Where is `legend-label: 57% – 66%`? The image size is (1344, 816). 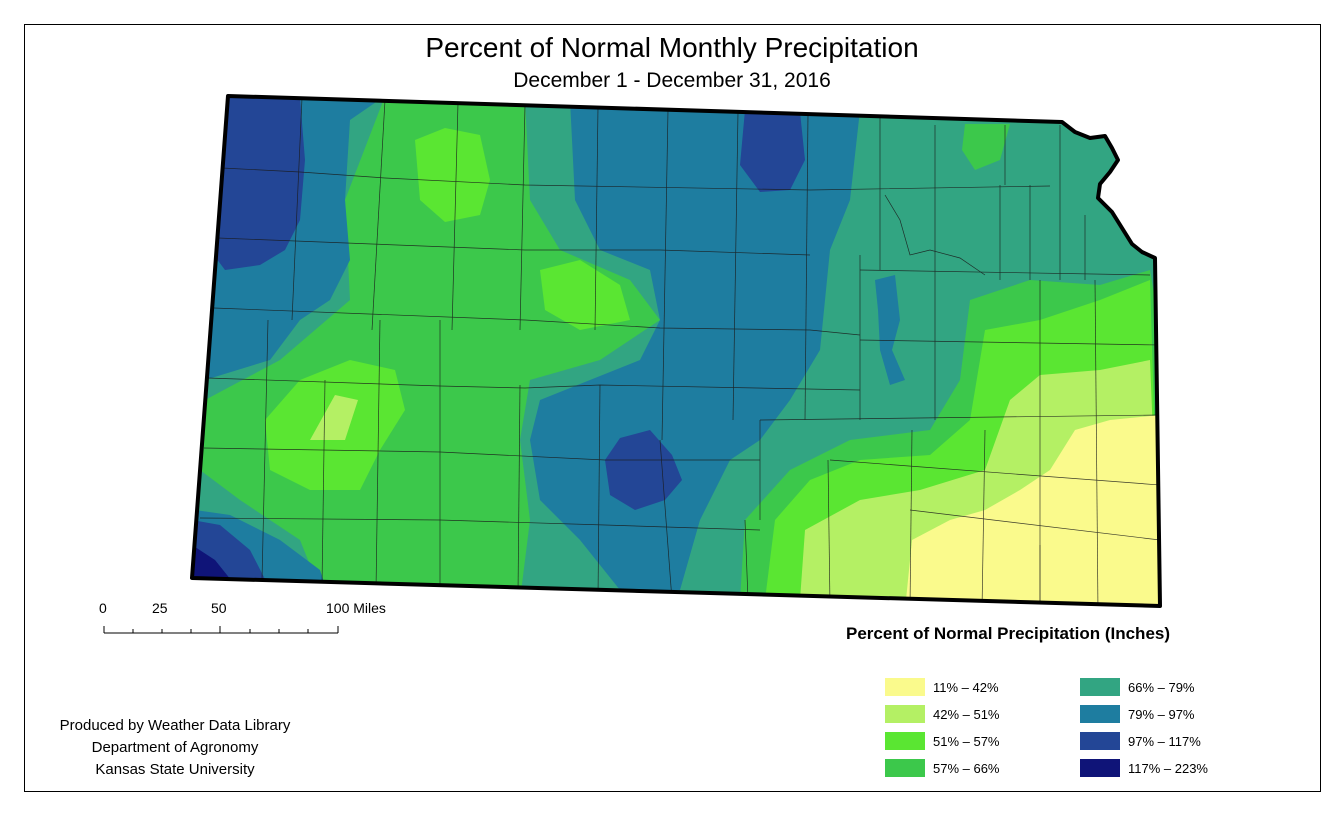 legend-label: 57% – 66% is located at coordinates (966, 768).